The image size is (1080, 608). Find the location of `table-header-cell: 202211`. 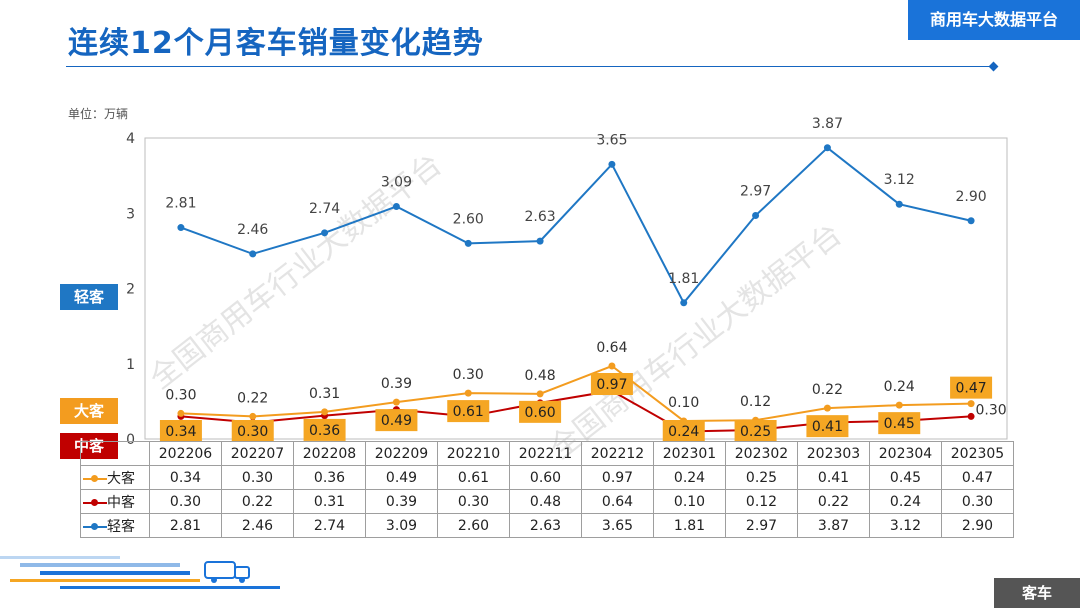

table-header-cell: 202211 is located at coordinates (545, 453).